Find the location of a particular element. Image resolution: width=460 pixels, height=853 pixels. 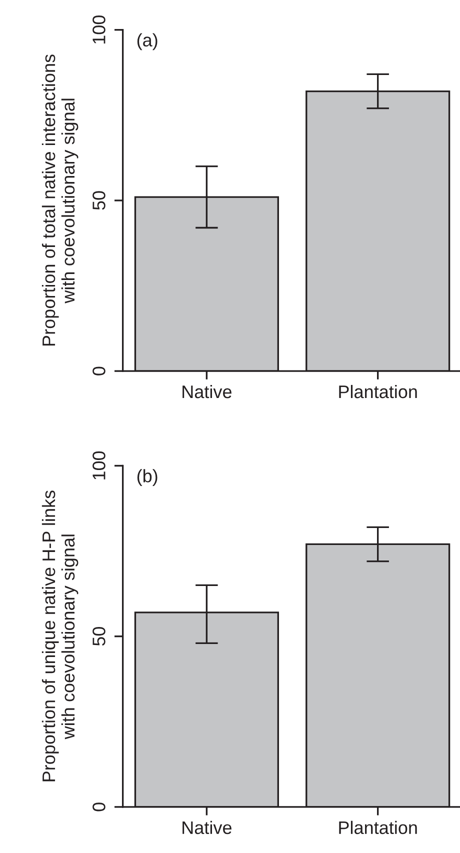

y-axis-title: Proportion of unique native H-P links with coevolutionary signal is located at coordinates (60, 636).